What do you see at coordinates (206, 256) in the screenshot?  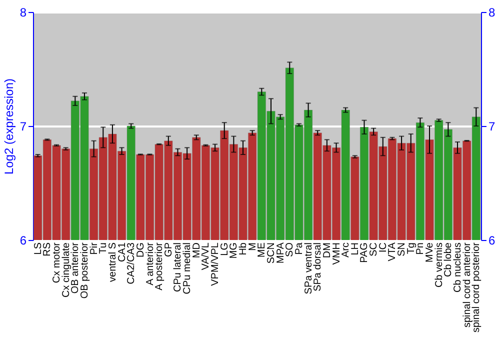 I see `x-tick-label: VA/VL` at bounding box center [206, 256].